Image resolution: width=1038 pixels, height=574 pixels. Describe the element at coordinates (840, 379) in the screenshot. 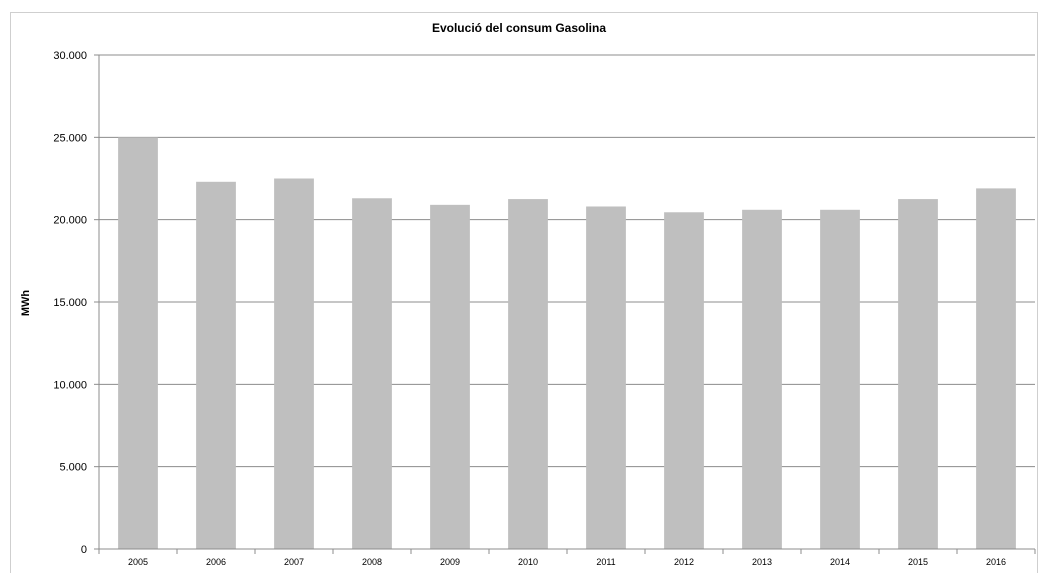

I see `bar-2014` at that location.